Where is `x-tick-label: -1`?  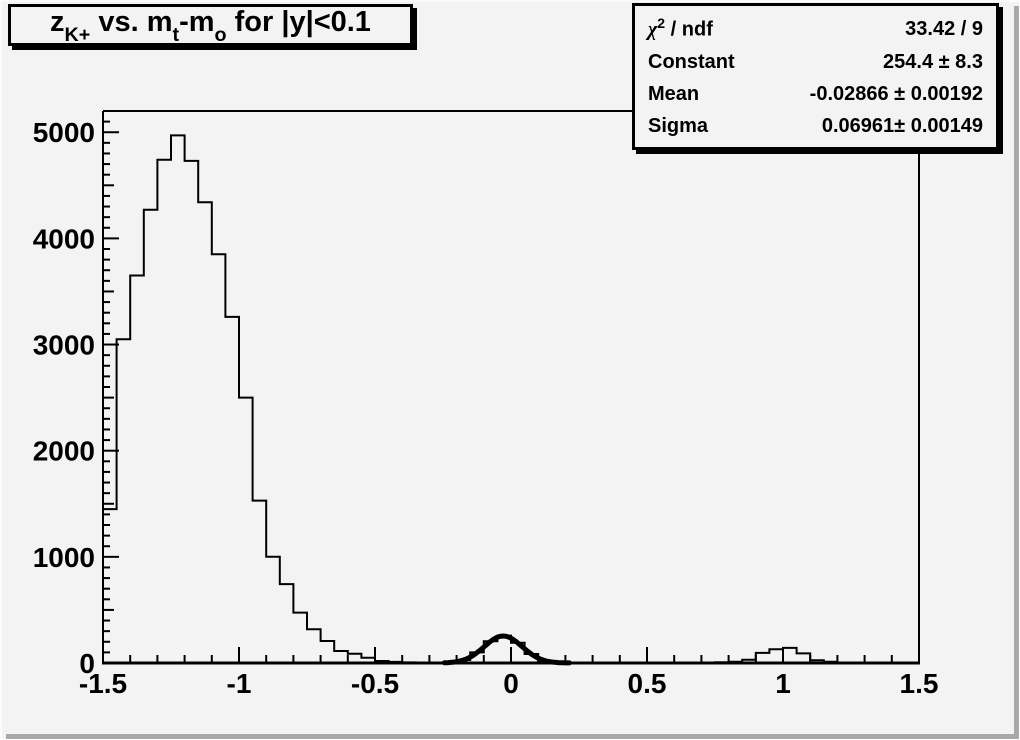
x-tick-label: -1 is located at coordinates (239, 683).